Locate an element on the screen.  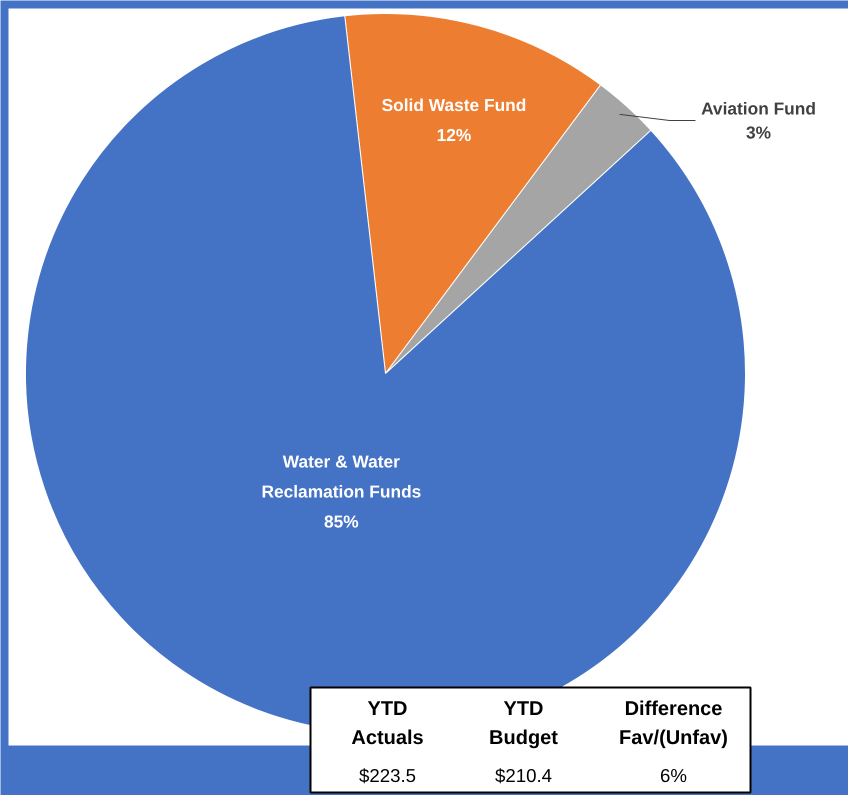
slice-label: Solid Waste Fund is located at coordinates (454, 104).